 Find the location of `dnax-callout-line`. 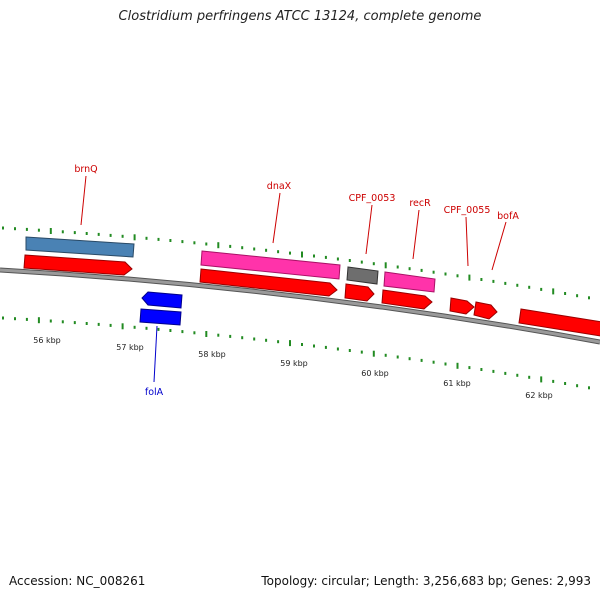

dnax-callout-line is located at coordinates (276, 218).